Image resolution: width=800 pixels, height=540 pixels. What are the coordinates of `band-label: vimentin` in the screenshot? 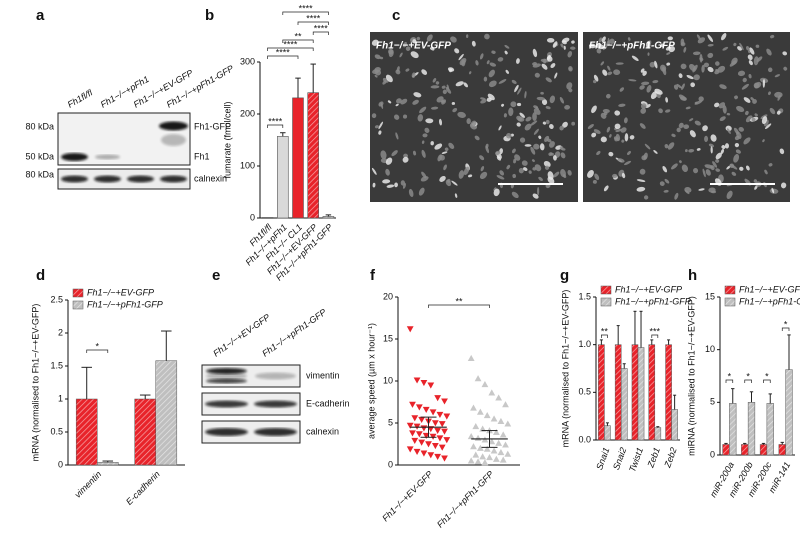 It's located at (323, 375).